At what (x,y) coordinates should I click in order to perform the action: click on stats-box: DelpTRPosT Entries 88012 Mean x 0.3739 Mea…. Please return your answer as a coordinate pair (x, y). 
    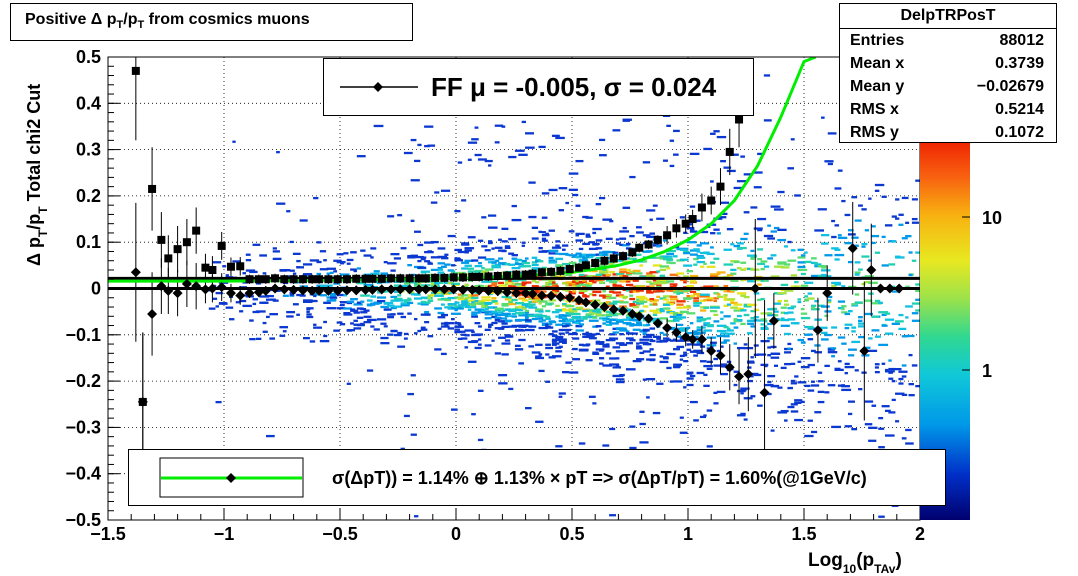
    Looking at the image, I should click on (948, 73).